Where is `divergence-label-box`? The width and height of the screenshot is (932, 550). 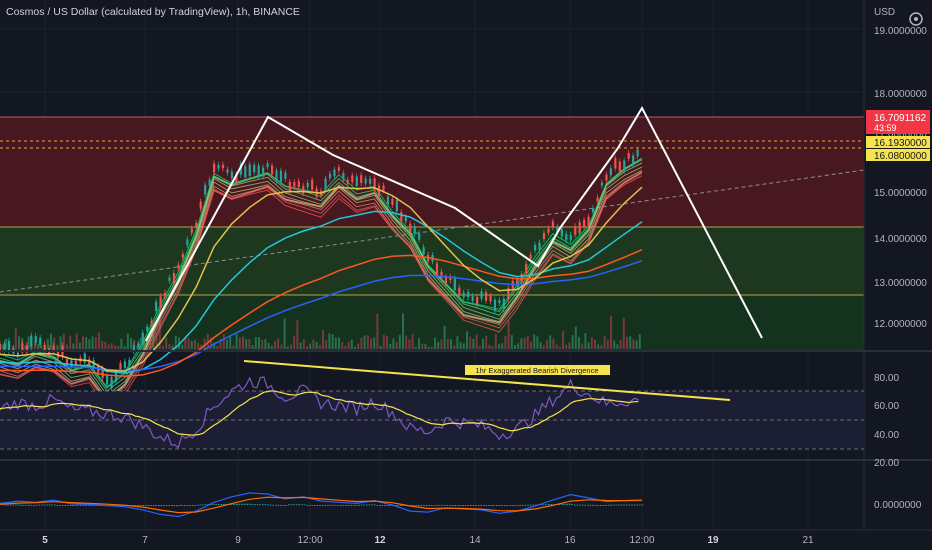 divergence-label-box is located at coordinates (537, 370).